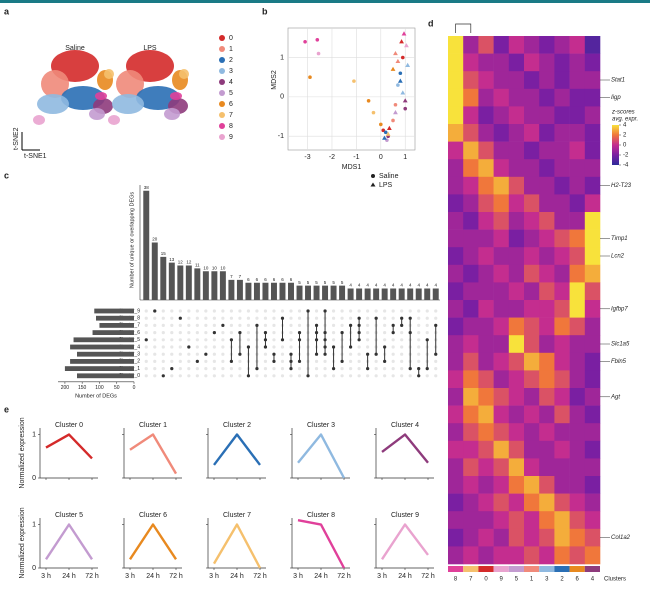 The image size is (650, 592). What do you see at coordinates (34, 524) in the screenshot?
I see `y-tick-label: 1` at bounding box center [34, 524].